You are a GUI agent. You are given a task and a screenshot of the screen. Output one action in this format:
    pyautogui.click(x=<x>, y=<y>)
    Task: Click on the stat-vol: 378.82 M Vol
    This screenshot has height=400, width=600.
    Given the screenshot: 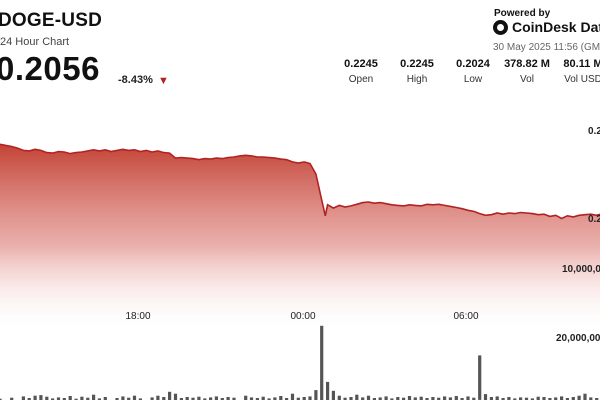 What is the action you would take?
    pyautogui.click(x=527, y=71)
    